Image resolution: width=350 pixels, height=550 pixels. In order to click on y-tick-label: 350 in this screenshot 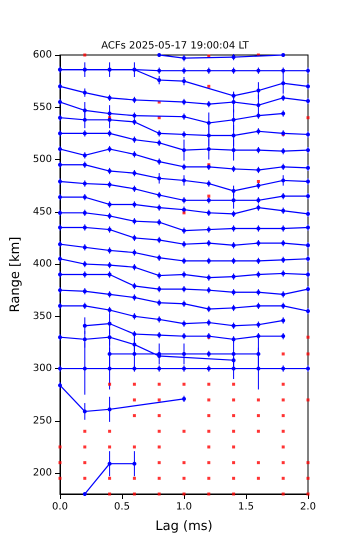, I will do `click(42, 316)`.